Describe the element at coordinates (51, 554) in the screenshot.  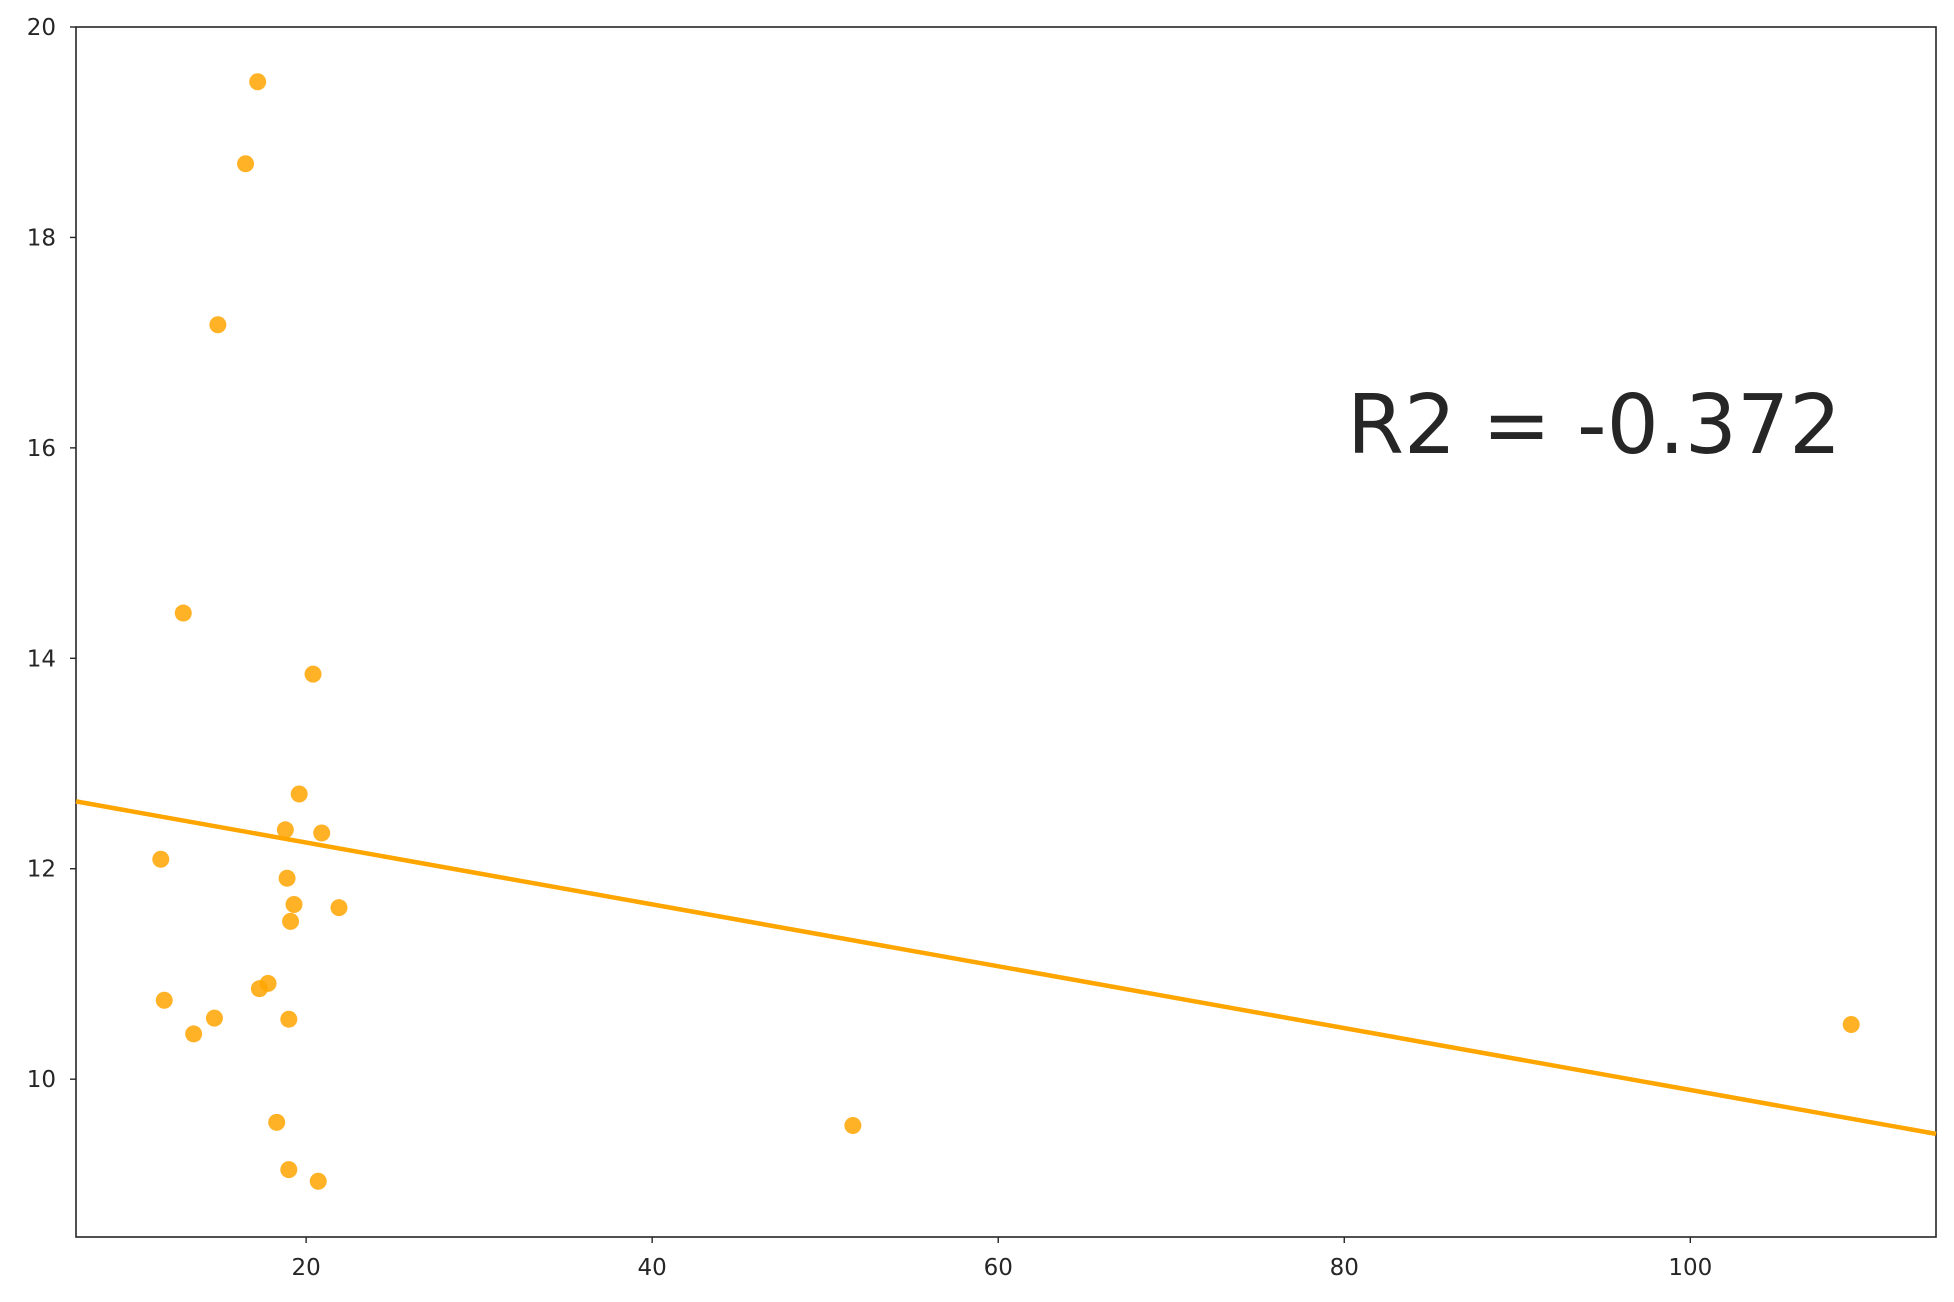
I see `y-axis-ticks: 10 12 14 16 18 20` at that location.